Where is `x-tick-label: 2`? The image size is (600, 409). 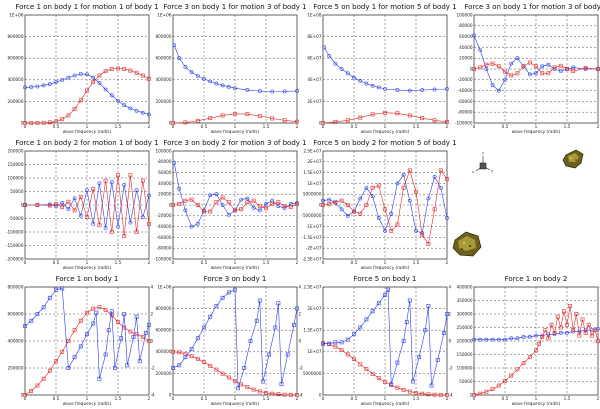 x-tick-label: 2 is located at coordinates (447, 262).